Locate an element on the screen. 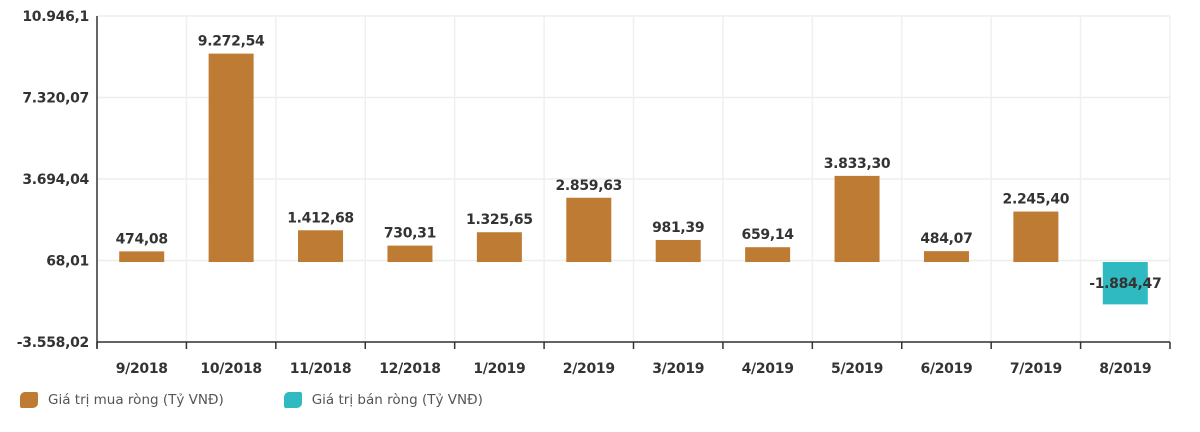 The height and width of the screenshot is (432, 1200). x-tick-label: 2/2019 is located at coordinates (589, 369).